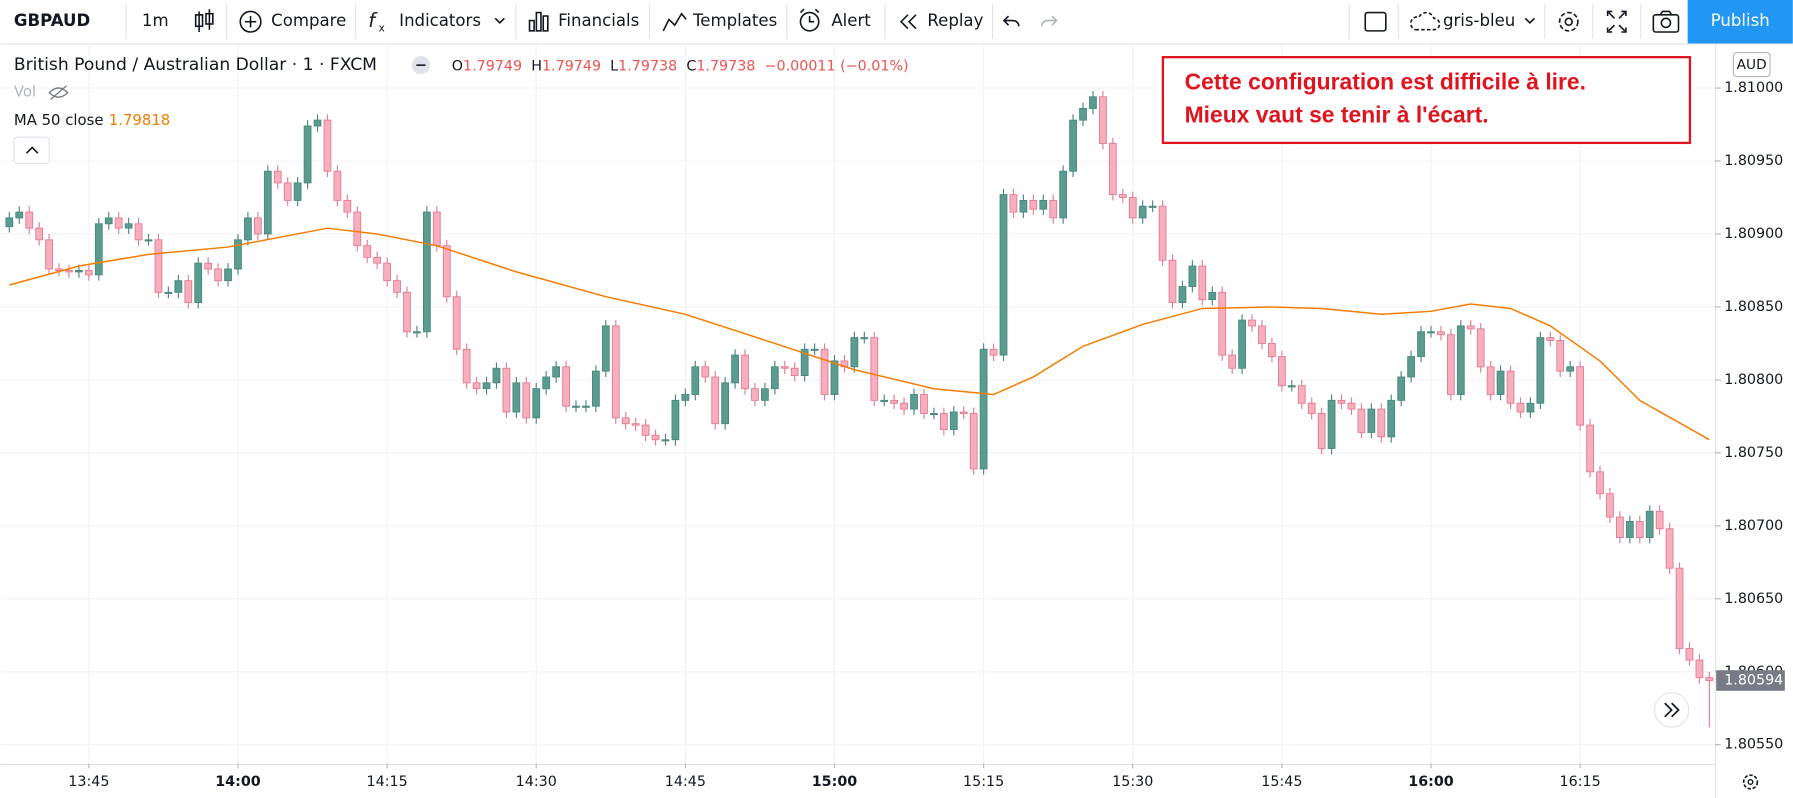 This screenshot has width=1793, height=798. I want to click on x-tick-label: 15:15, so click(983, 782).